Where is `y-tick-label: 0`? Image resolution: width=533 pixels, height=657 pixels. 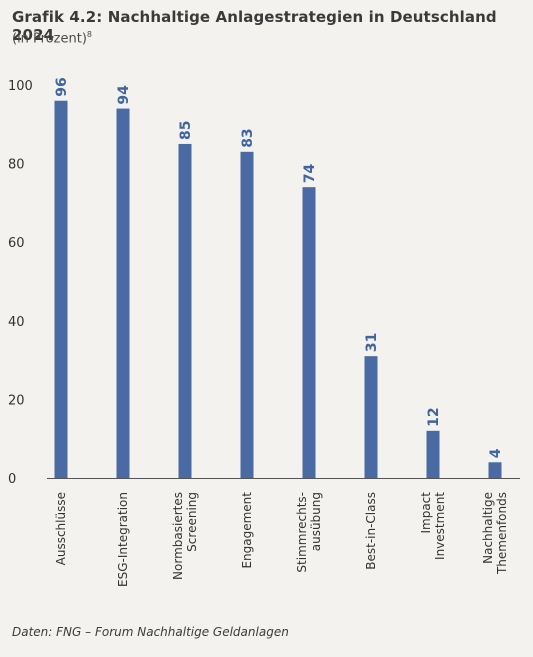 y-tick-label: 0 is located at coordinates (12, 479).